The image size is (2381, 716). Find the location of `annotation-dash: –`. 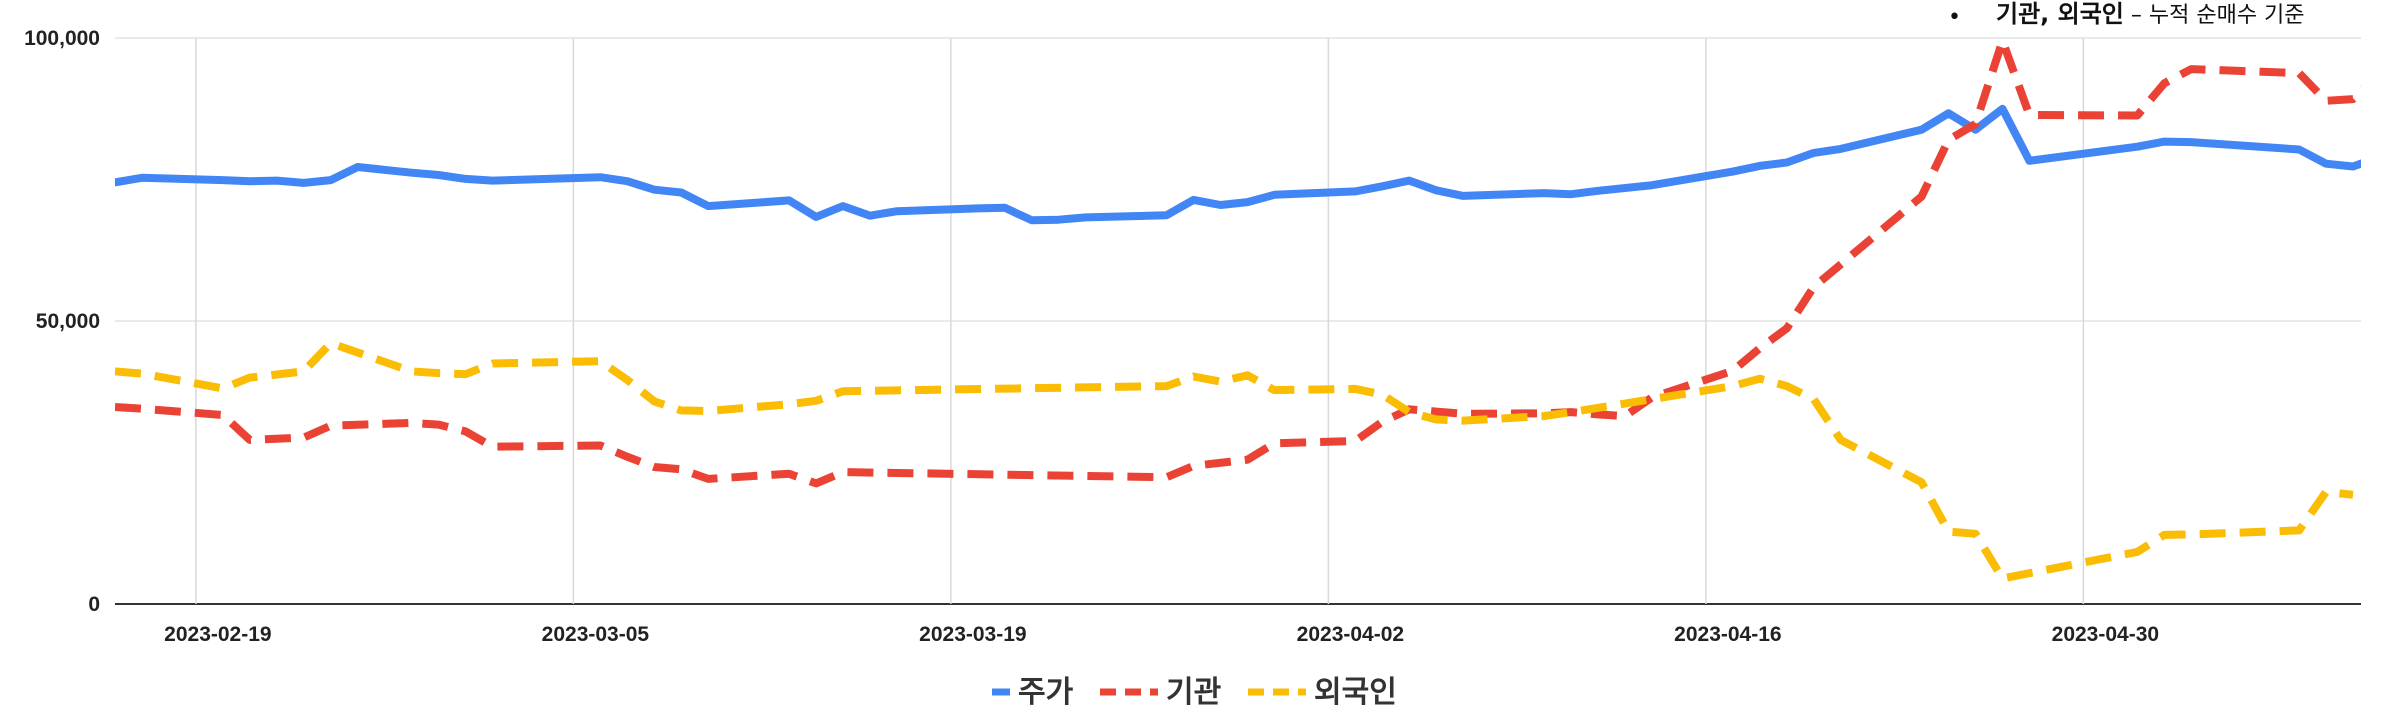

annotation-dash: – is located at coordinates (2136, 15).